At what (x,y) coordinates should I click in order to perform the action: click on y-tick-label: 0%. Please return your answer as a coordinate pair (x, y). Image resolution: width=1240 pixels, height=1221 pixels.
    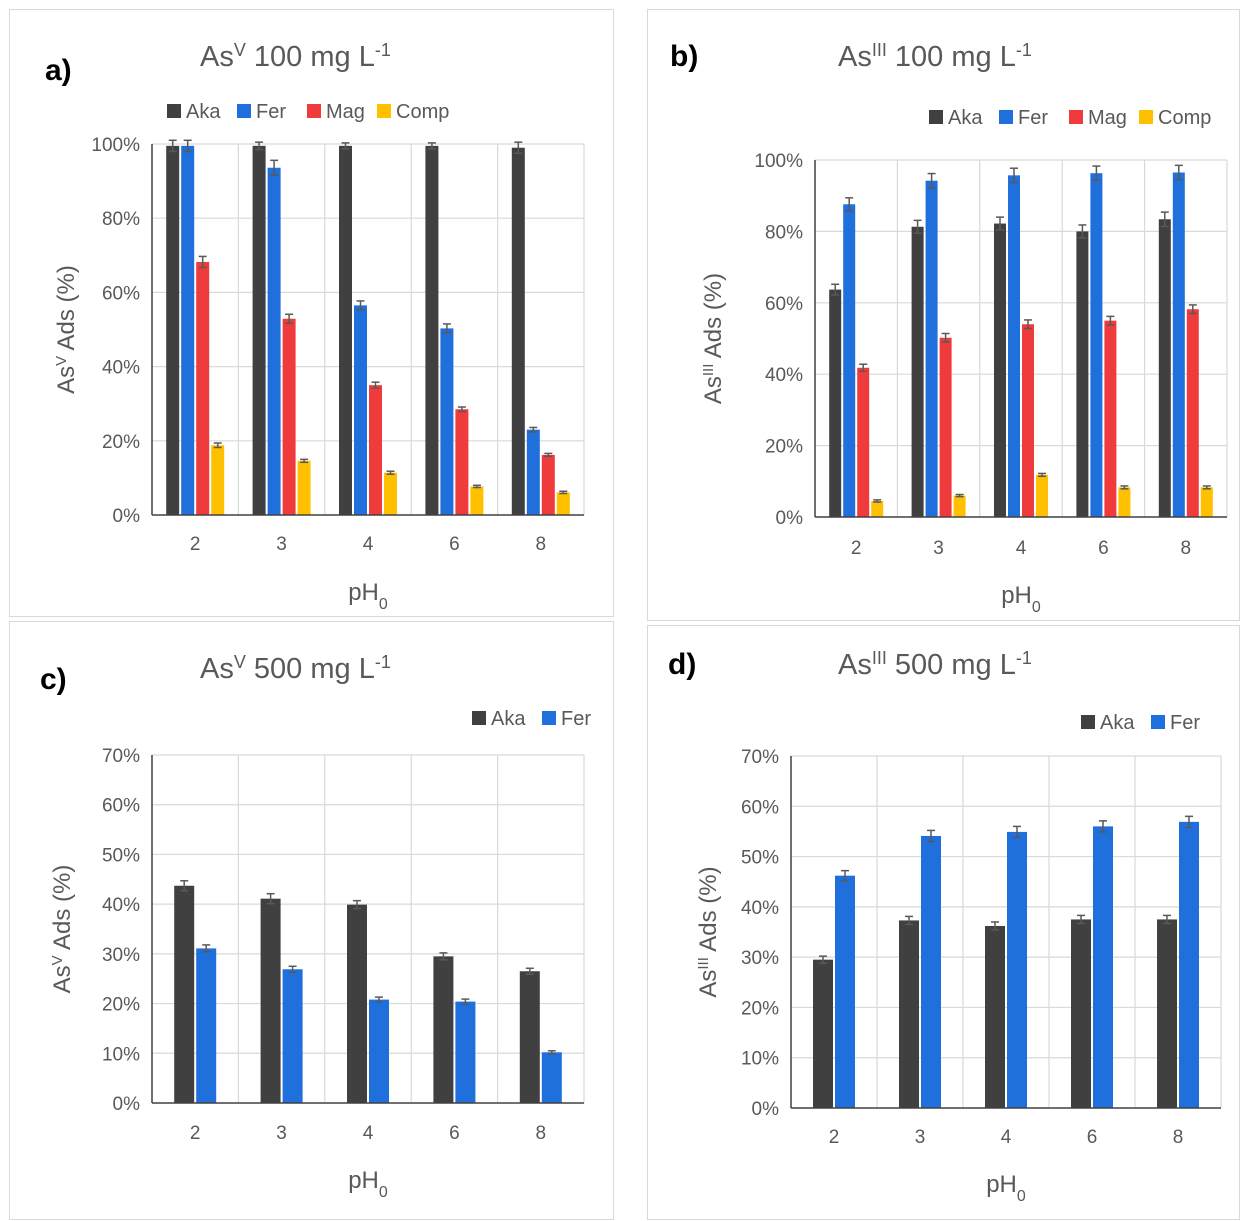
    Looking at the image, I should click on (790, 518).